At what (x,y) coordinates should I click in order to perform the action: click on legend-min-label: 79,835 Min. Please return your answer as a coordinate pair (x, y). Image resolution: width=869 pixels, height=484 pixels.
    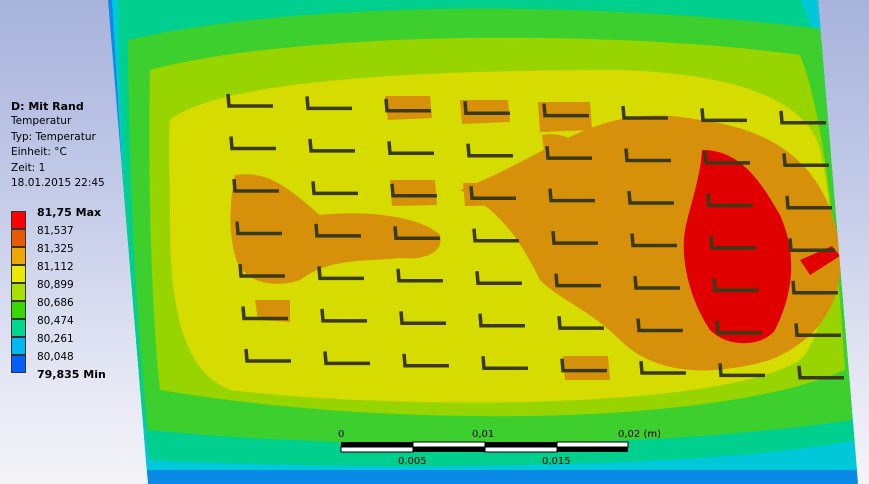
    Looking at the image, I should click on (71, 374).